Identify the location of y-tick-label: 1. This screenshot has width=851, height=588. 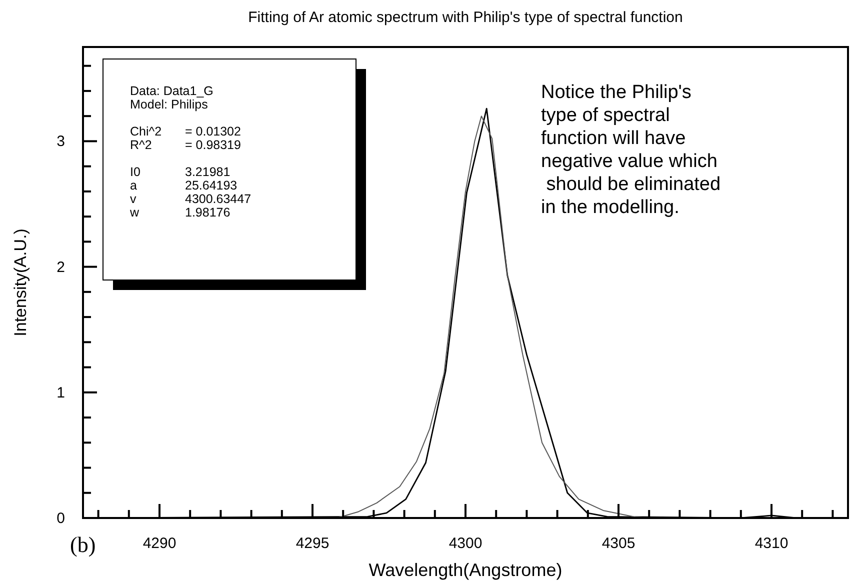
(60, 393).